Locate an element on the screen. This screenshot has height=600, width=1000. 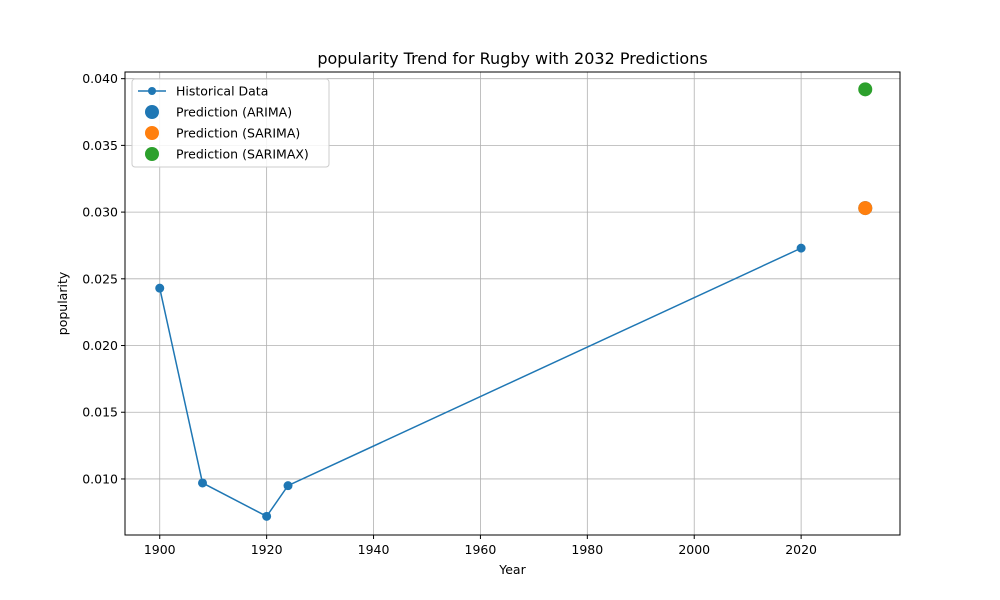
y-axis-label: popularity is located at coordinates (62, 303).